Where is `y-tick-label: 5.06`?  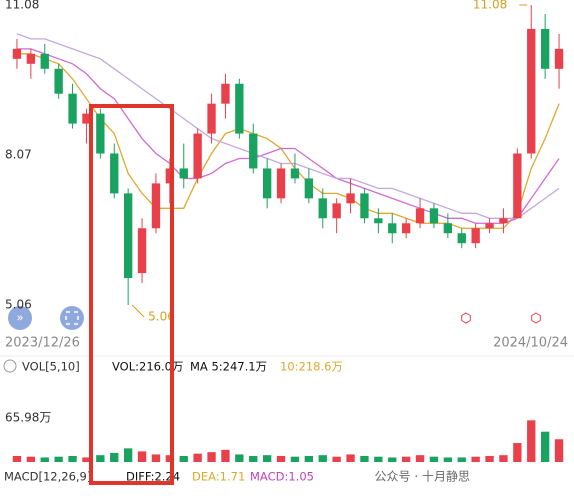
y-tick-label: 5.06 is located at coordinates (18, 305).